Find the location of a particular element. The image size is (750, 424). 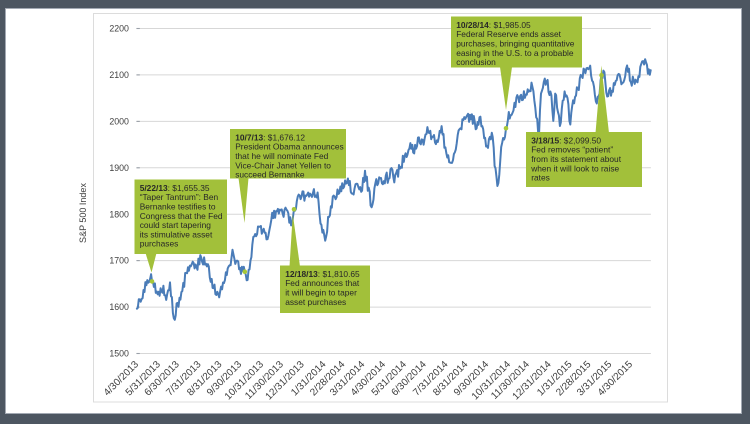

svg-text: when it will look to raise is located at coordinates (574, 168).